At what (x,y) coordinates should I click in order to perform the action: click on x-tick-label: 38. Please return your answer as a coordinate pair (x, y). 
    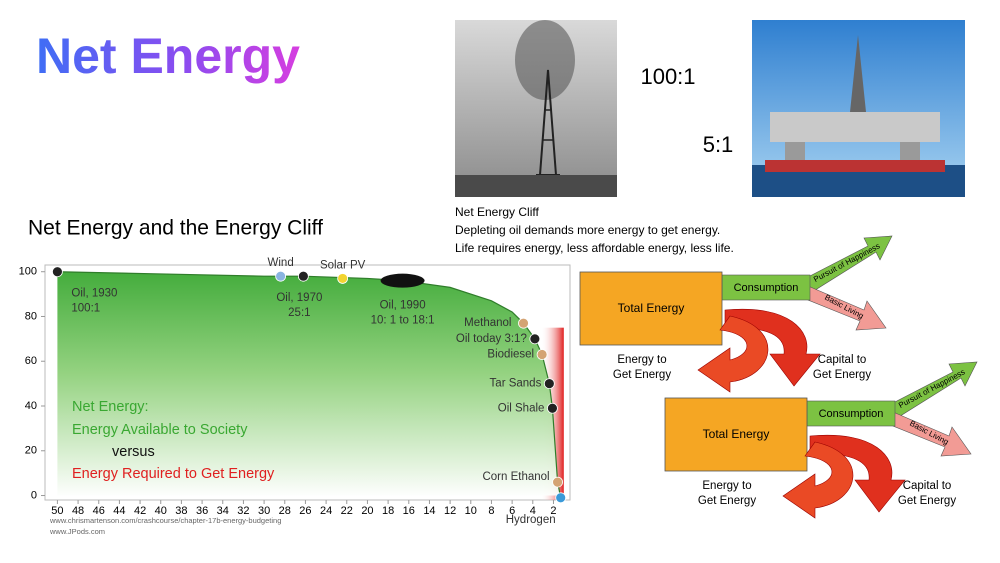
    Looking at the image, I should click on (181, 511).